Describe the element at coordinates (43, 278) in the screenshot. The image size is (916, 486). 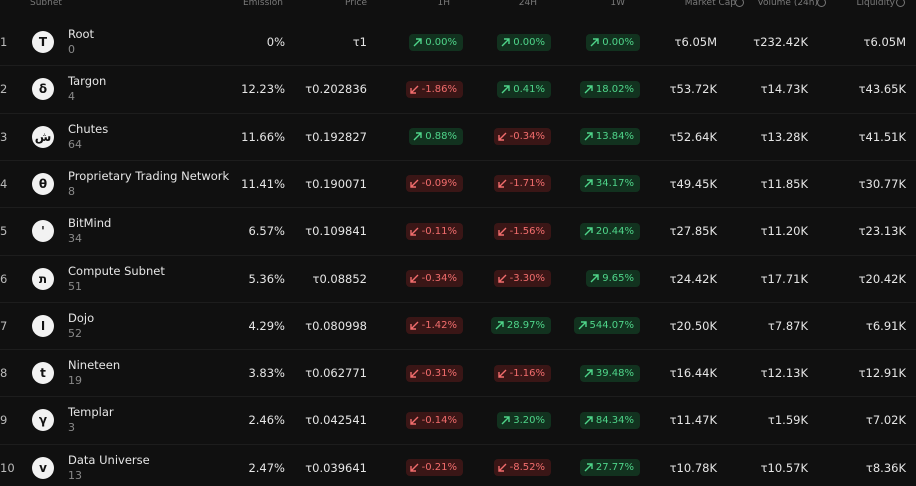
I see `subnet-icon: ת` at that location.